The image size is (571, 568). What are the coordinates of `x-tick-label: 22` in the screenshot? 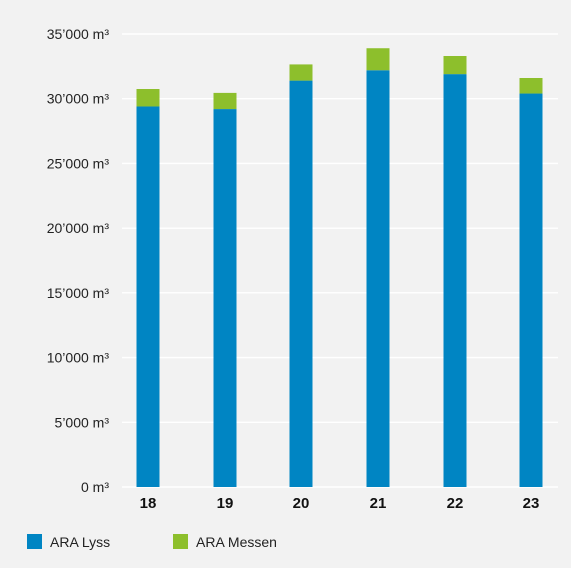 It's located at (455, 503).